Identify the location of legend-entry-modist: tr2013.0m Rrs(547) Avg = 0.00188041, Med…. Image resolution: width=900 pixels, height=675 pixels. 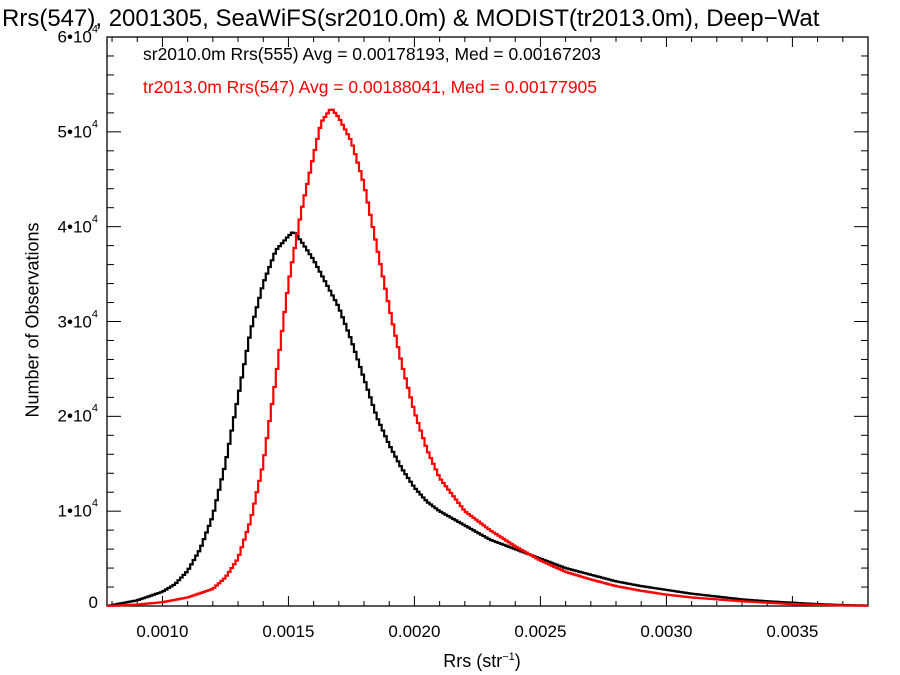
(370, 87).